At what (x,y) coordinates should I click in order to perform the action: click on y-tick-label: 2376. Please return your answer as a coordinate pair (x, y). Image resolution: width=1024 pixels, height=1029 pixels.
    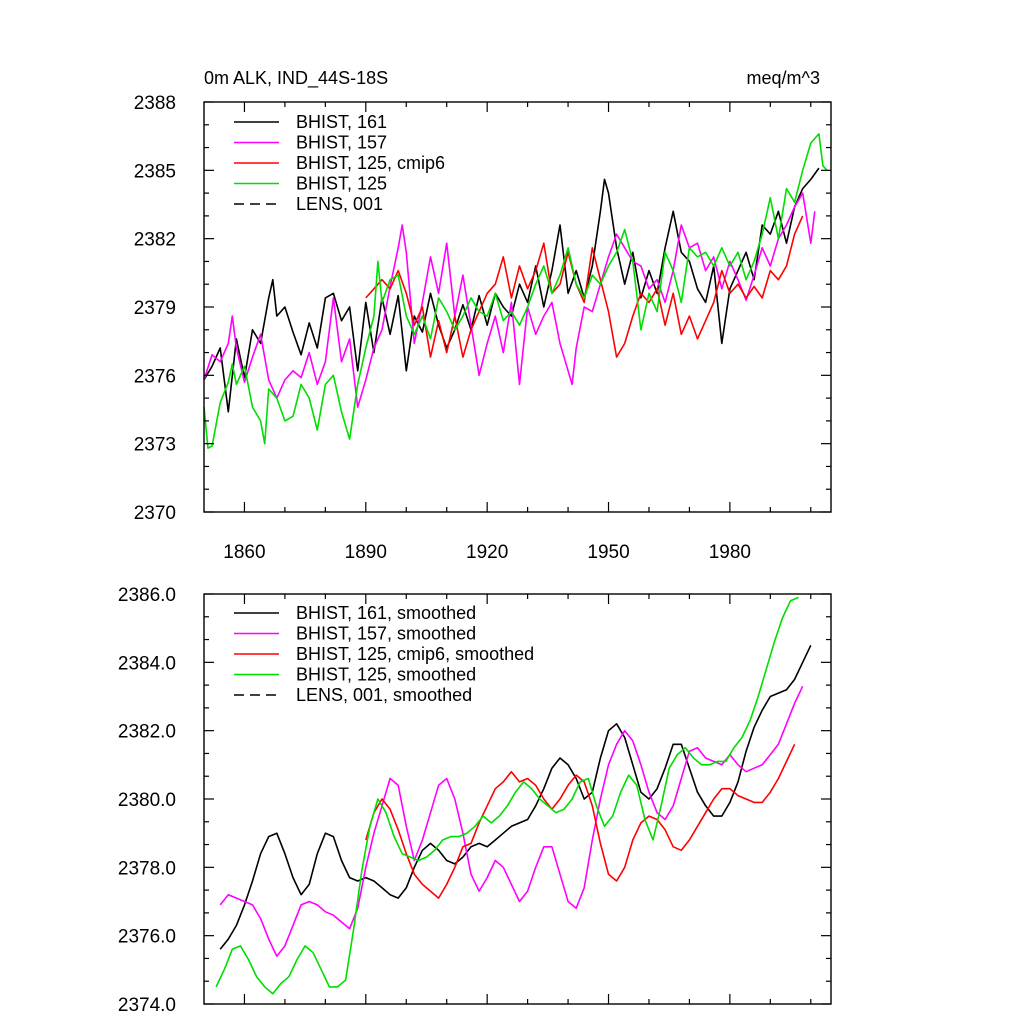
    Looking at the image, I should click on (155, 376).